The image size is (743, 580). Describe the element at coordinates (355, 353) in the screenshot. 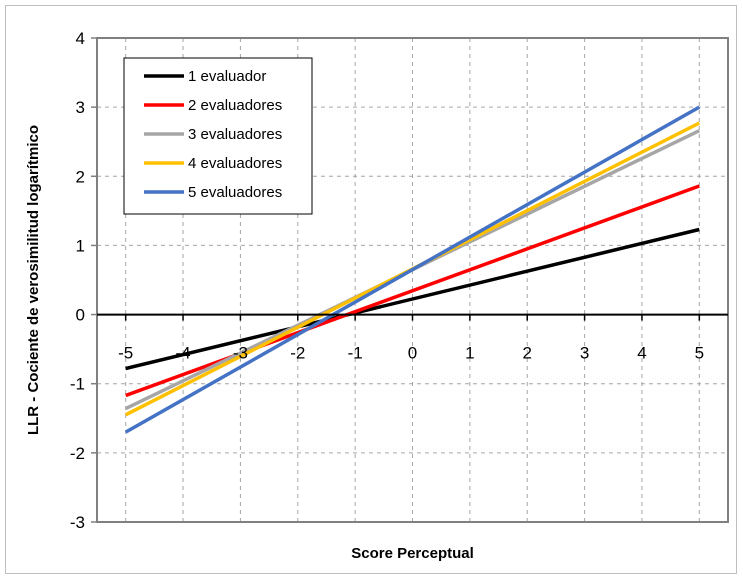

I see `x-tick-label: -1` at that location.